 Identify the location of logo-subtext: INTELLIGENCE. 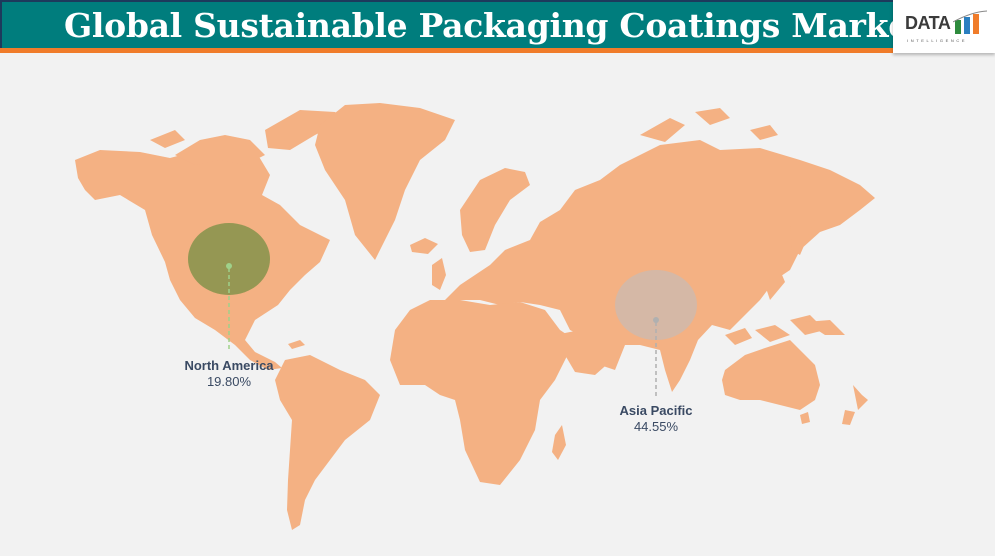
(937, 40).